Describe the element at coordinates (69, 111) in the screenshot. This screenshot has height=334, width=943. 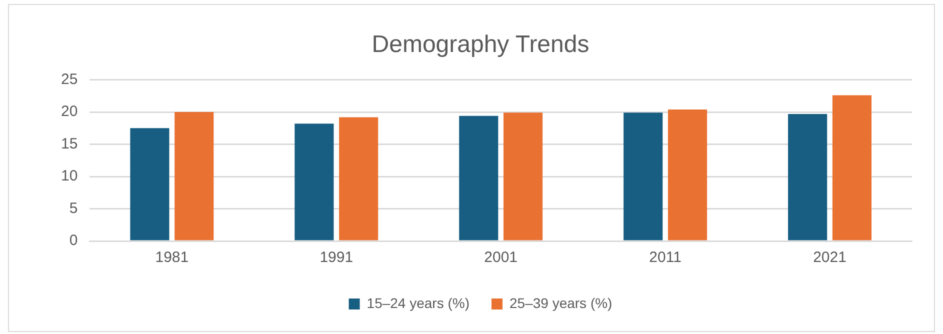
I see `y-tick-label: 20` at that location.